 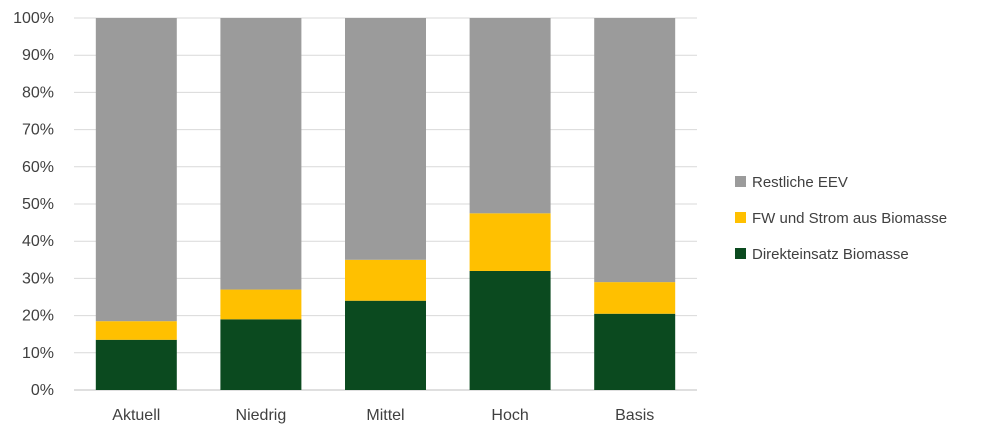 What do you see at coordinates (635, 298) in the screenshot?
I see `bar-segment-fw-und-strom-aus-biomasse-basis` at bounding box center [635, 298].